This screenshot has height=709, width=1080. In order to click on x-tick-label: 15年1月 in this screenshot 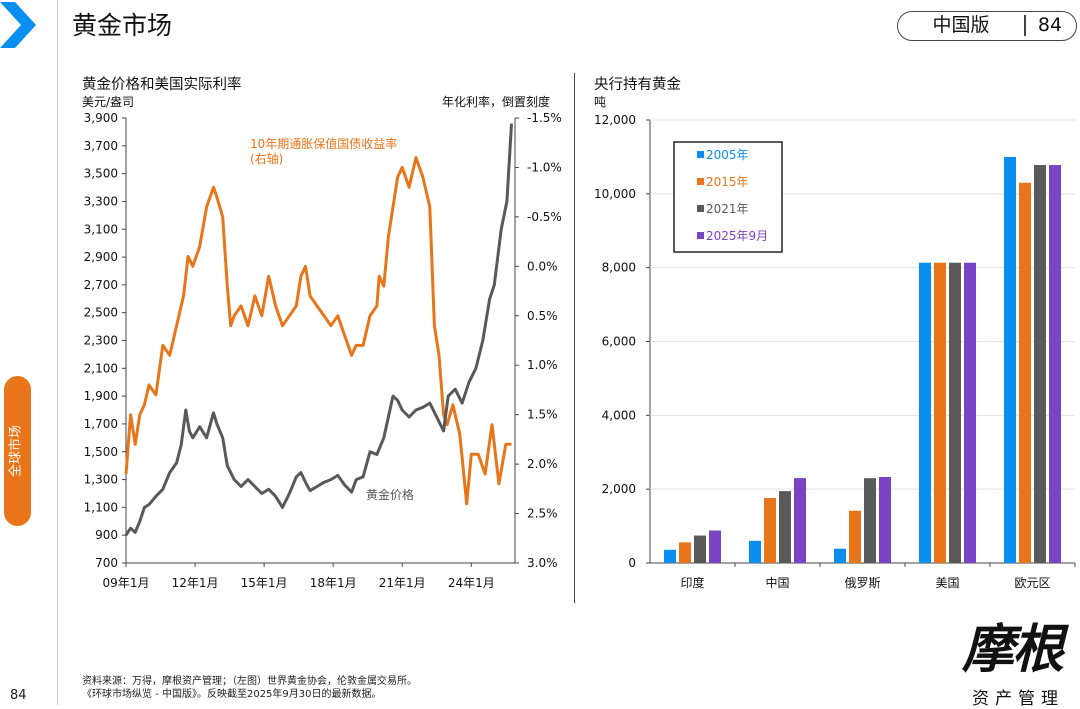, I will do `click(264, 583)`.